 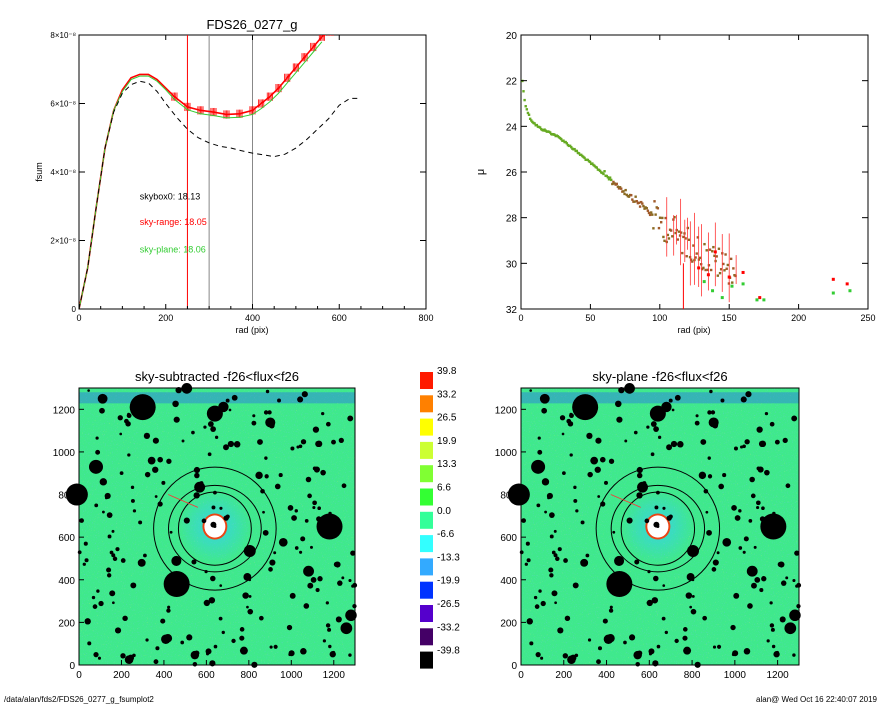 I want to click on fsum-y-tick-label: 2×10⁻⁸, so click(x=63, y=241).